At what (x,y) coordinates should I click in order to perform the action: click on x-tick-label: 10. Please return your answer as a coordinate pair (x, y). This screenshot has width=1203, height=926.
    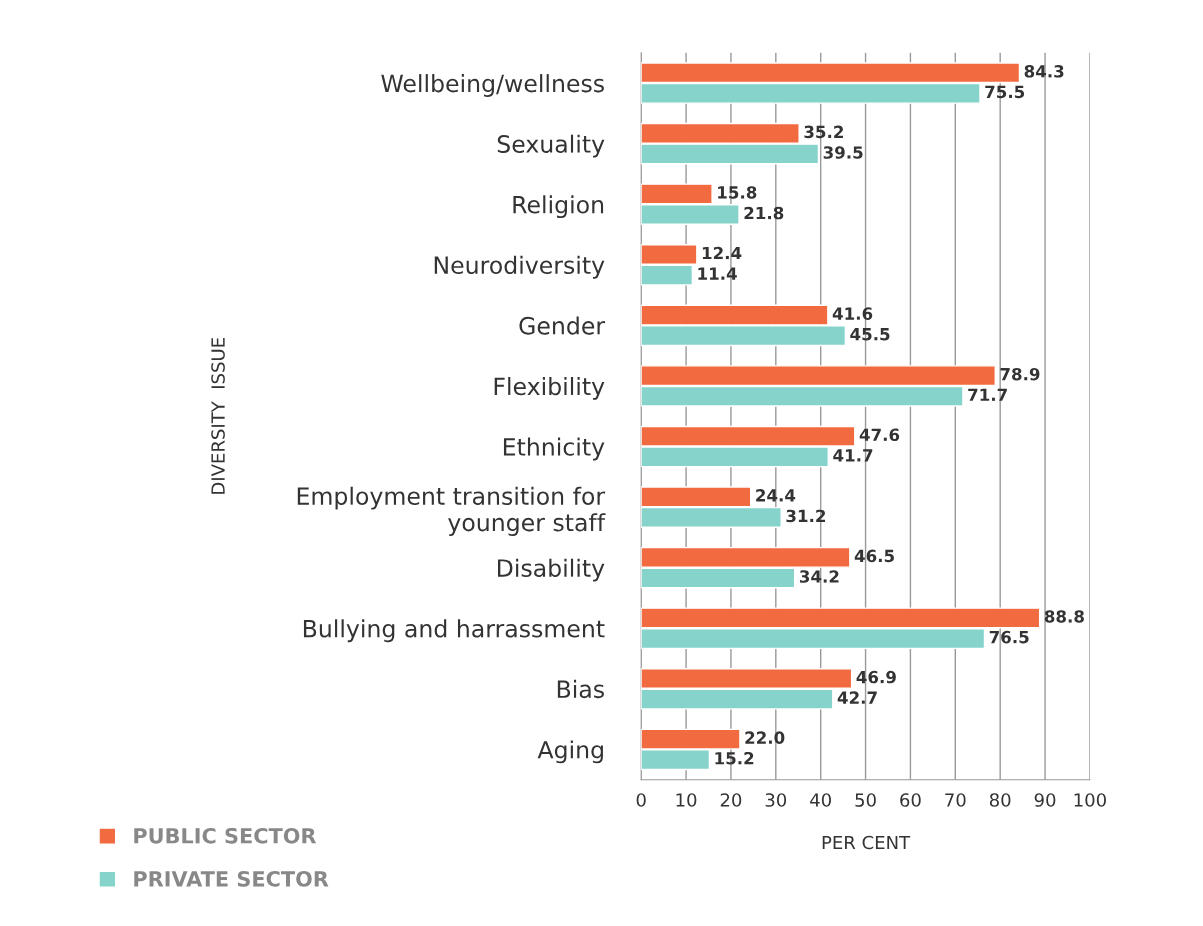
    Looking at the image, I should click on (686, 800).